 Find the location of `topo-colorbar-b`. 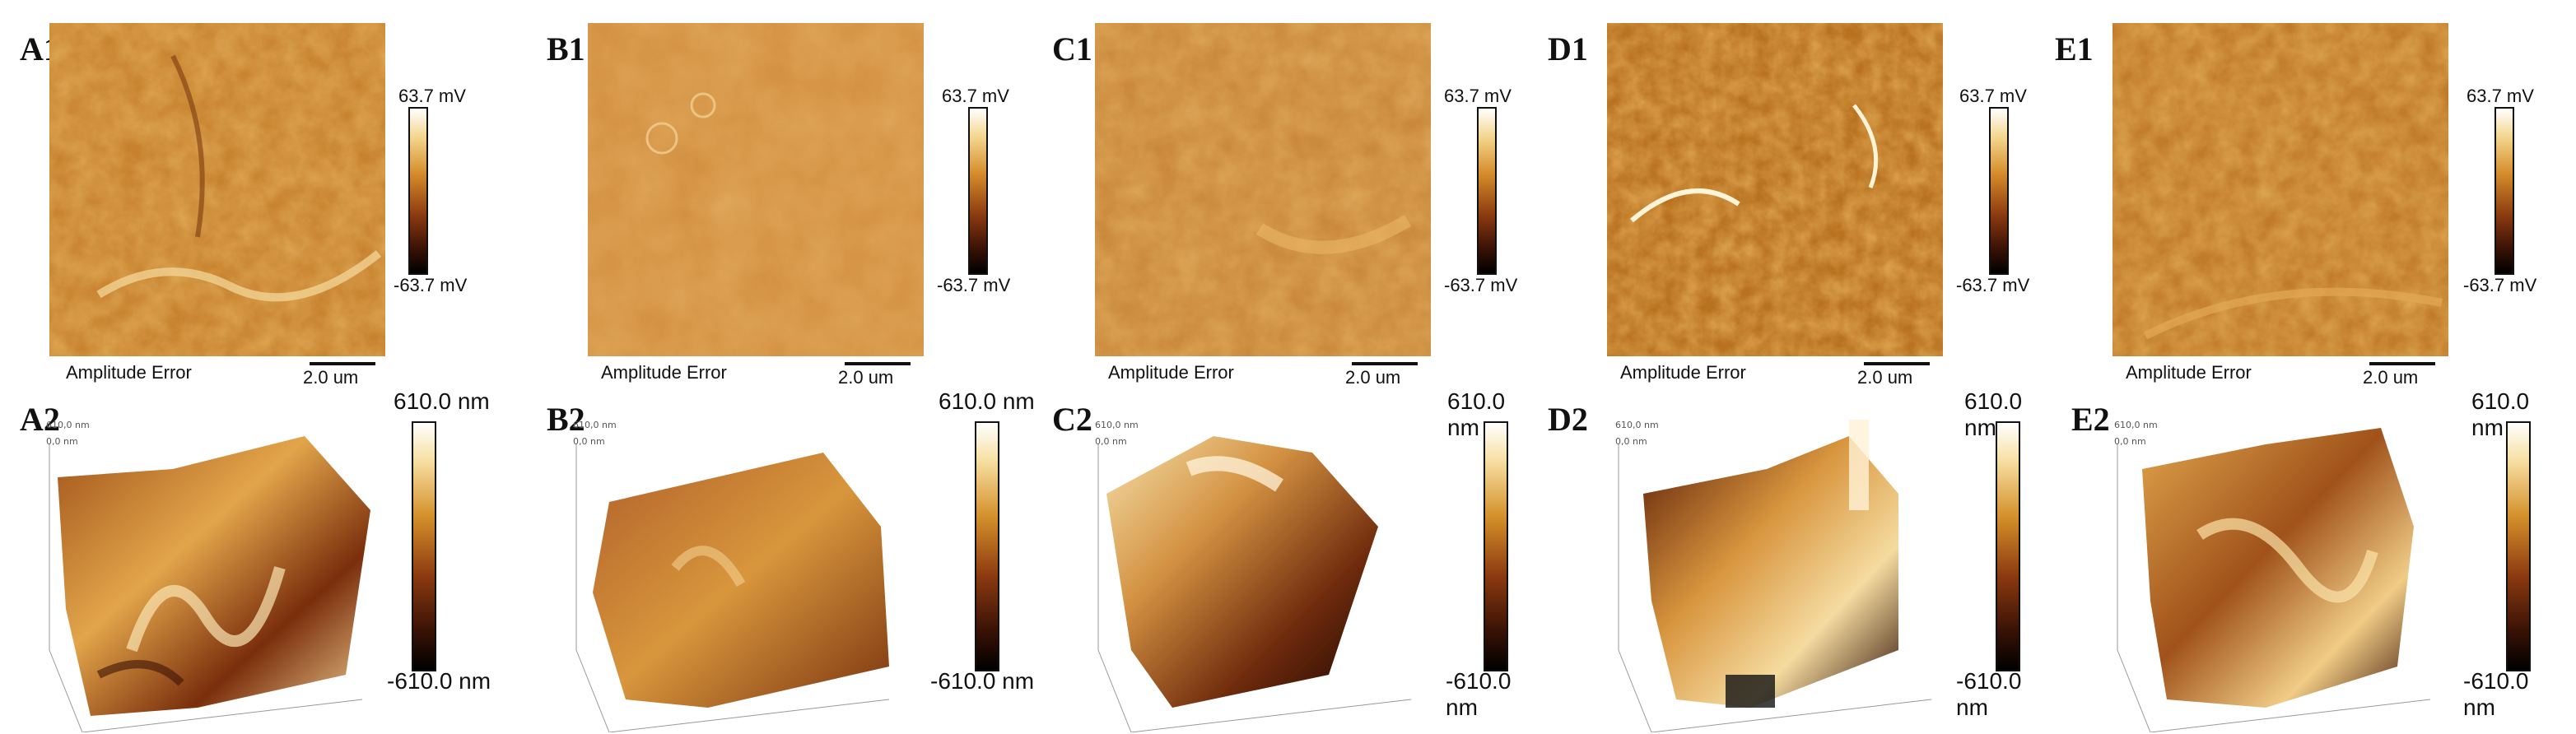

topo-colorbar-b is located at coordinates (987, 546).